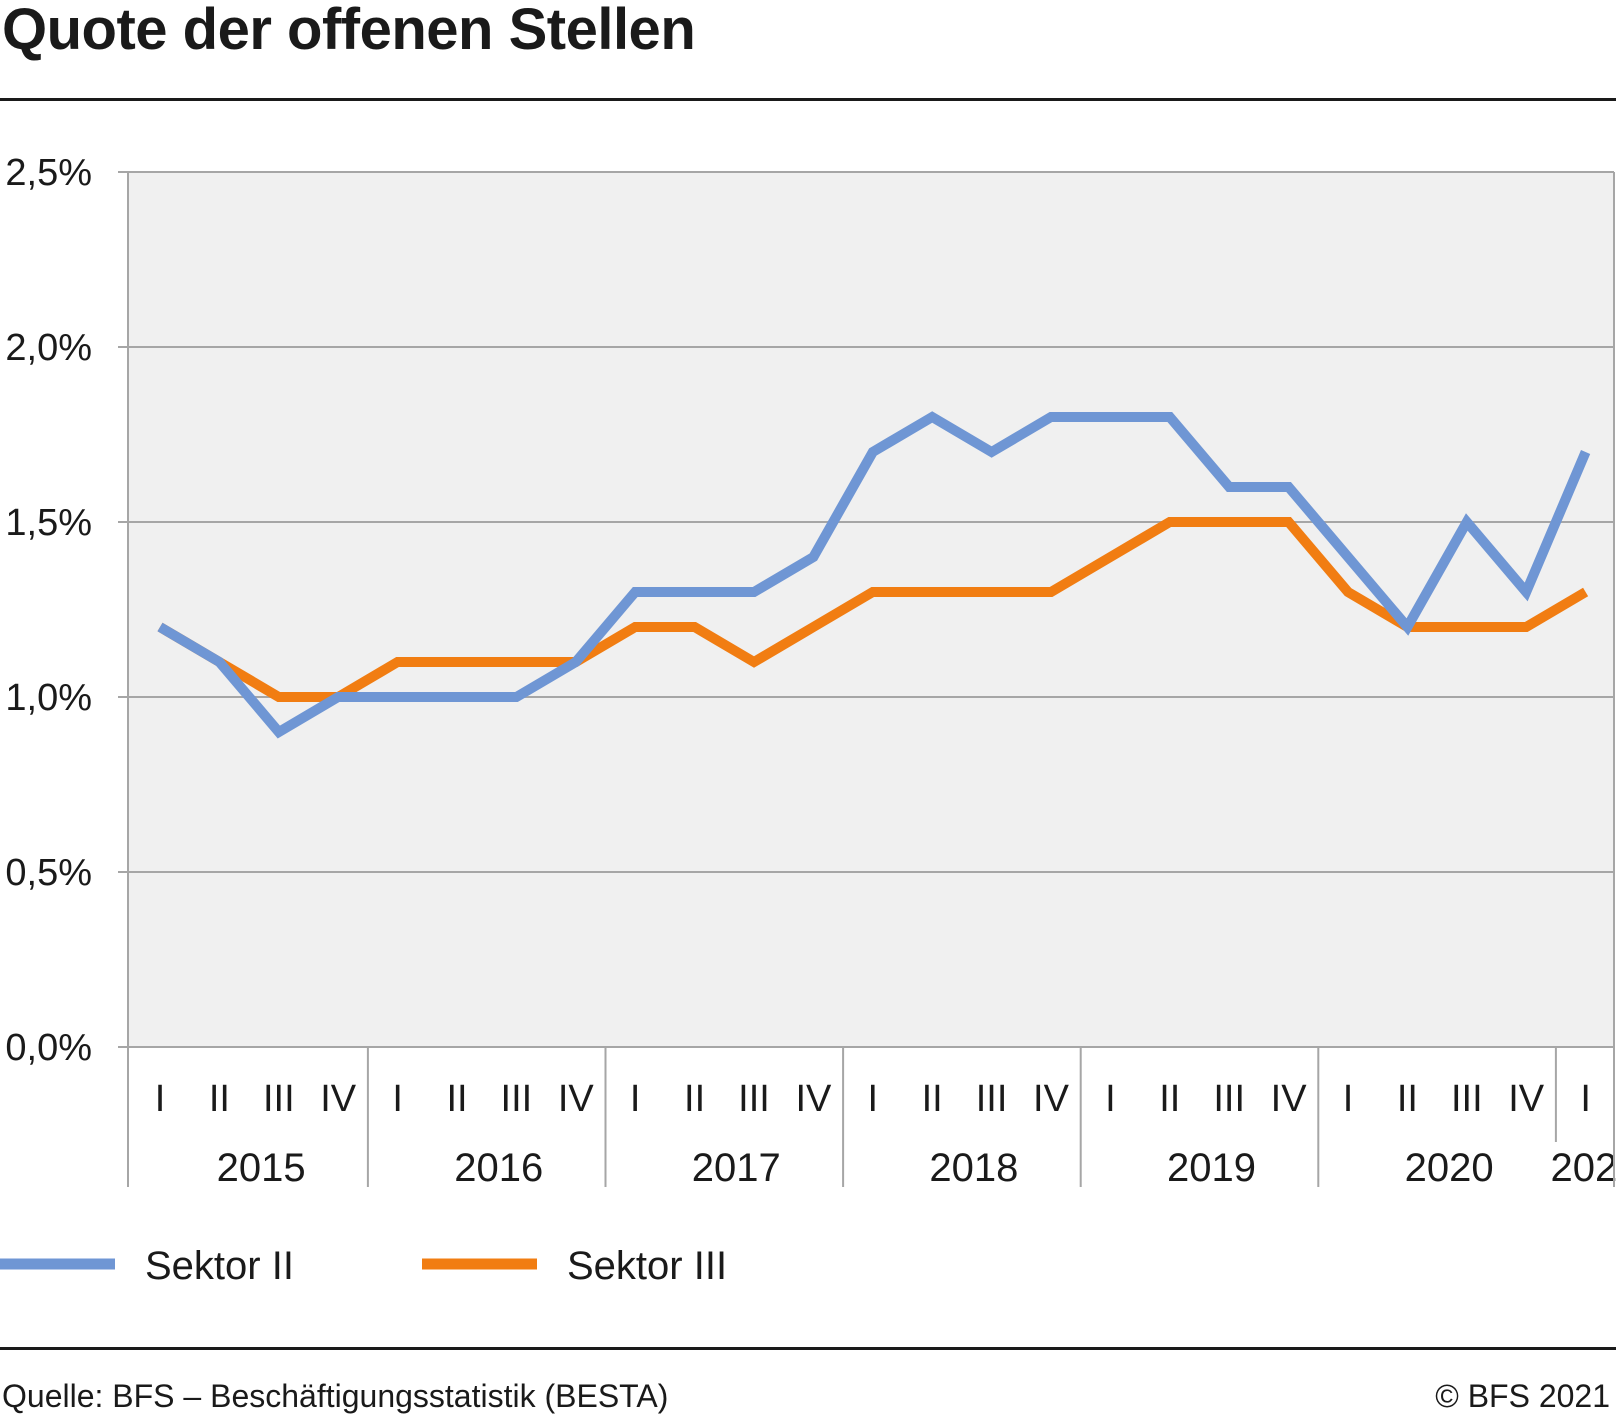 This screenshot has width=1616, height=1425. Describe the element at coordinates (48, 173) in the screenshot. I see `y-tick-label: 2,5%` at that location.